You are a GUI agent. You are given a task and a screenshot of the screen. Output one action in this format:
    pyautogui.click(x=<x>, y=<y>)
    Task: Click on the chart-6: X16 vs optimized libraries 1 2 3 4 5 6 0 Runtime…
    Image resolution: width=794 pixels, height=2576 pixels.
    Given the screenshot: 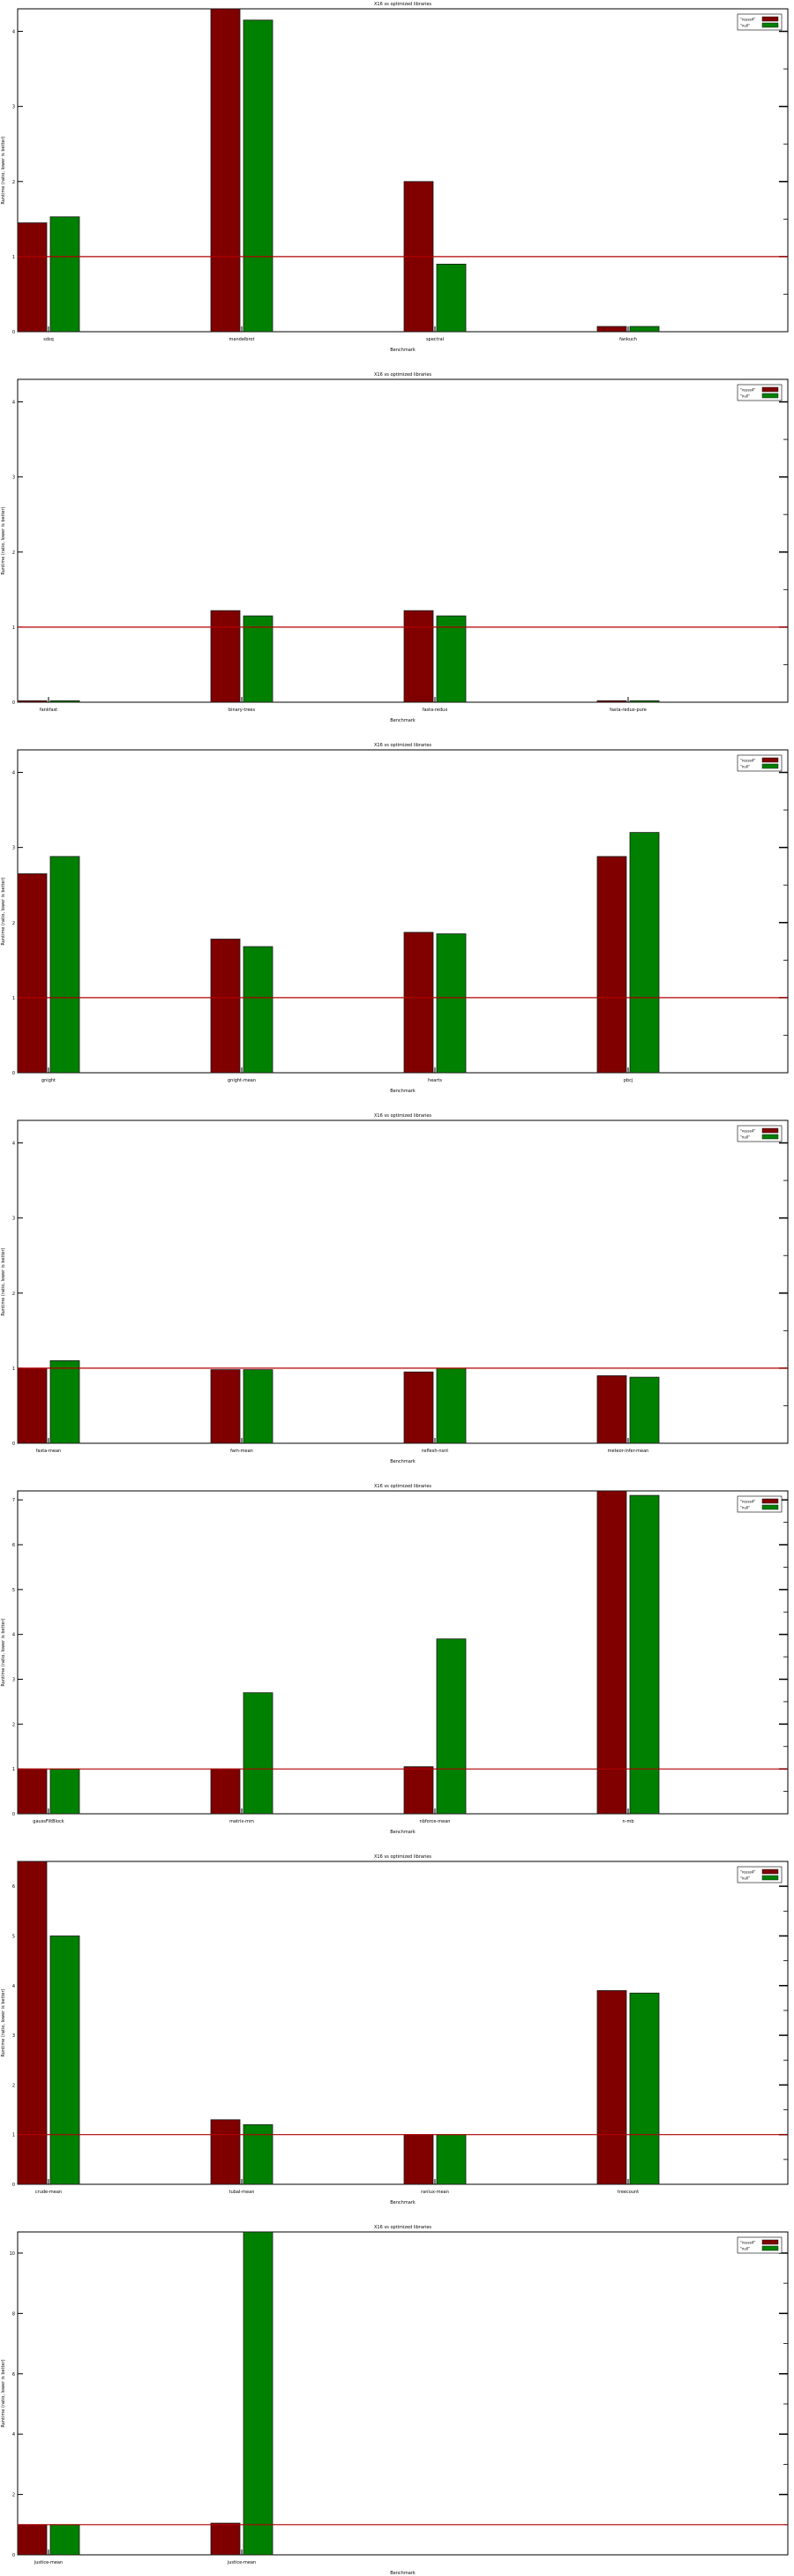 What is the action you would take?
    pyautogui.click(x=395, y=2030)
    